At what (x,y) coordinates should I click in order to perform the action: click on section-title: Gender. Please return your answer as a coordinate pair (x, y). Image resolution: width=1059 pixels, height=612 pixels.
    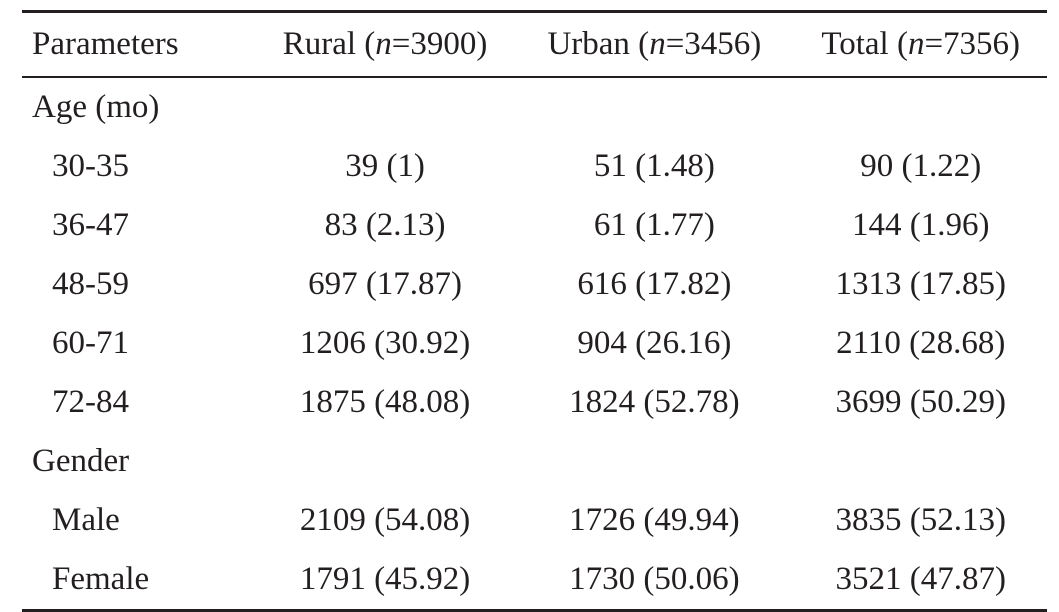
    Looking at the image, I should click on (81, 461).